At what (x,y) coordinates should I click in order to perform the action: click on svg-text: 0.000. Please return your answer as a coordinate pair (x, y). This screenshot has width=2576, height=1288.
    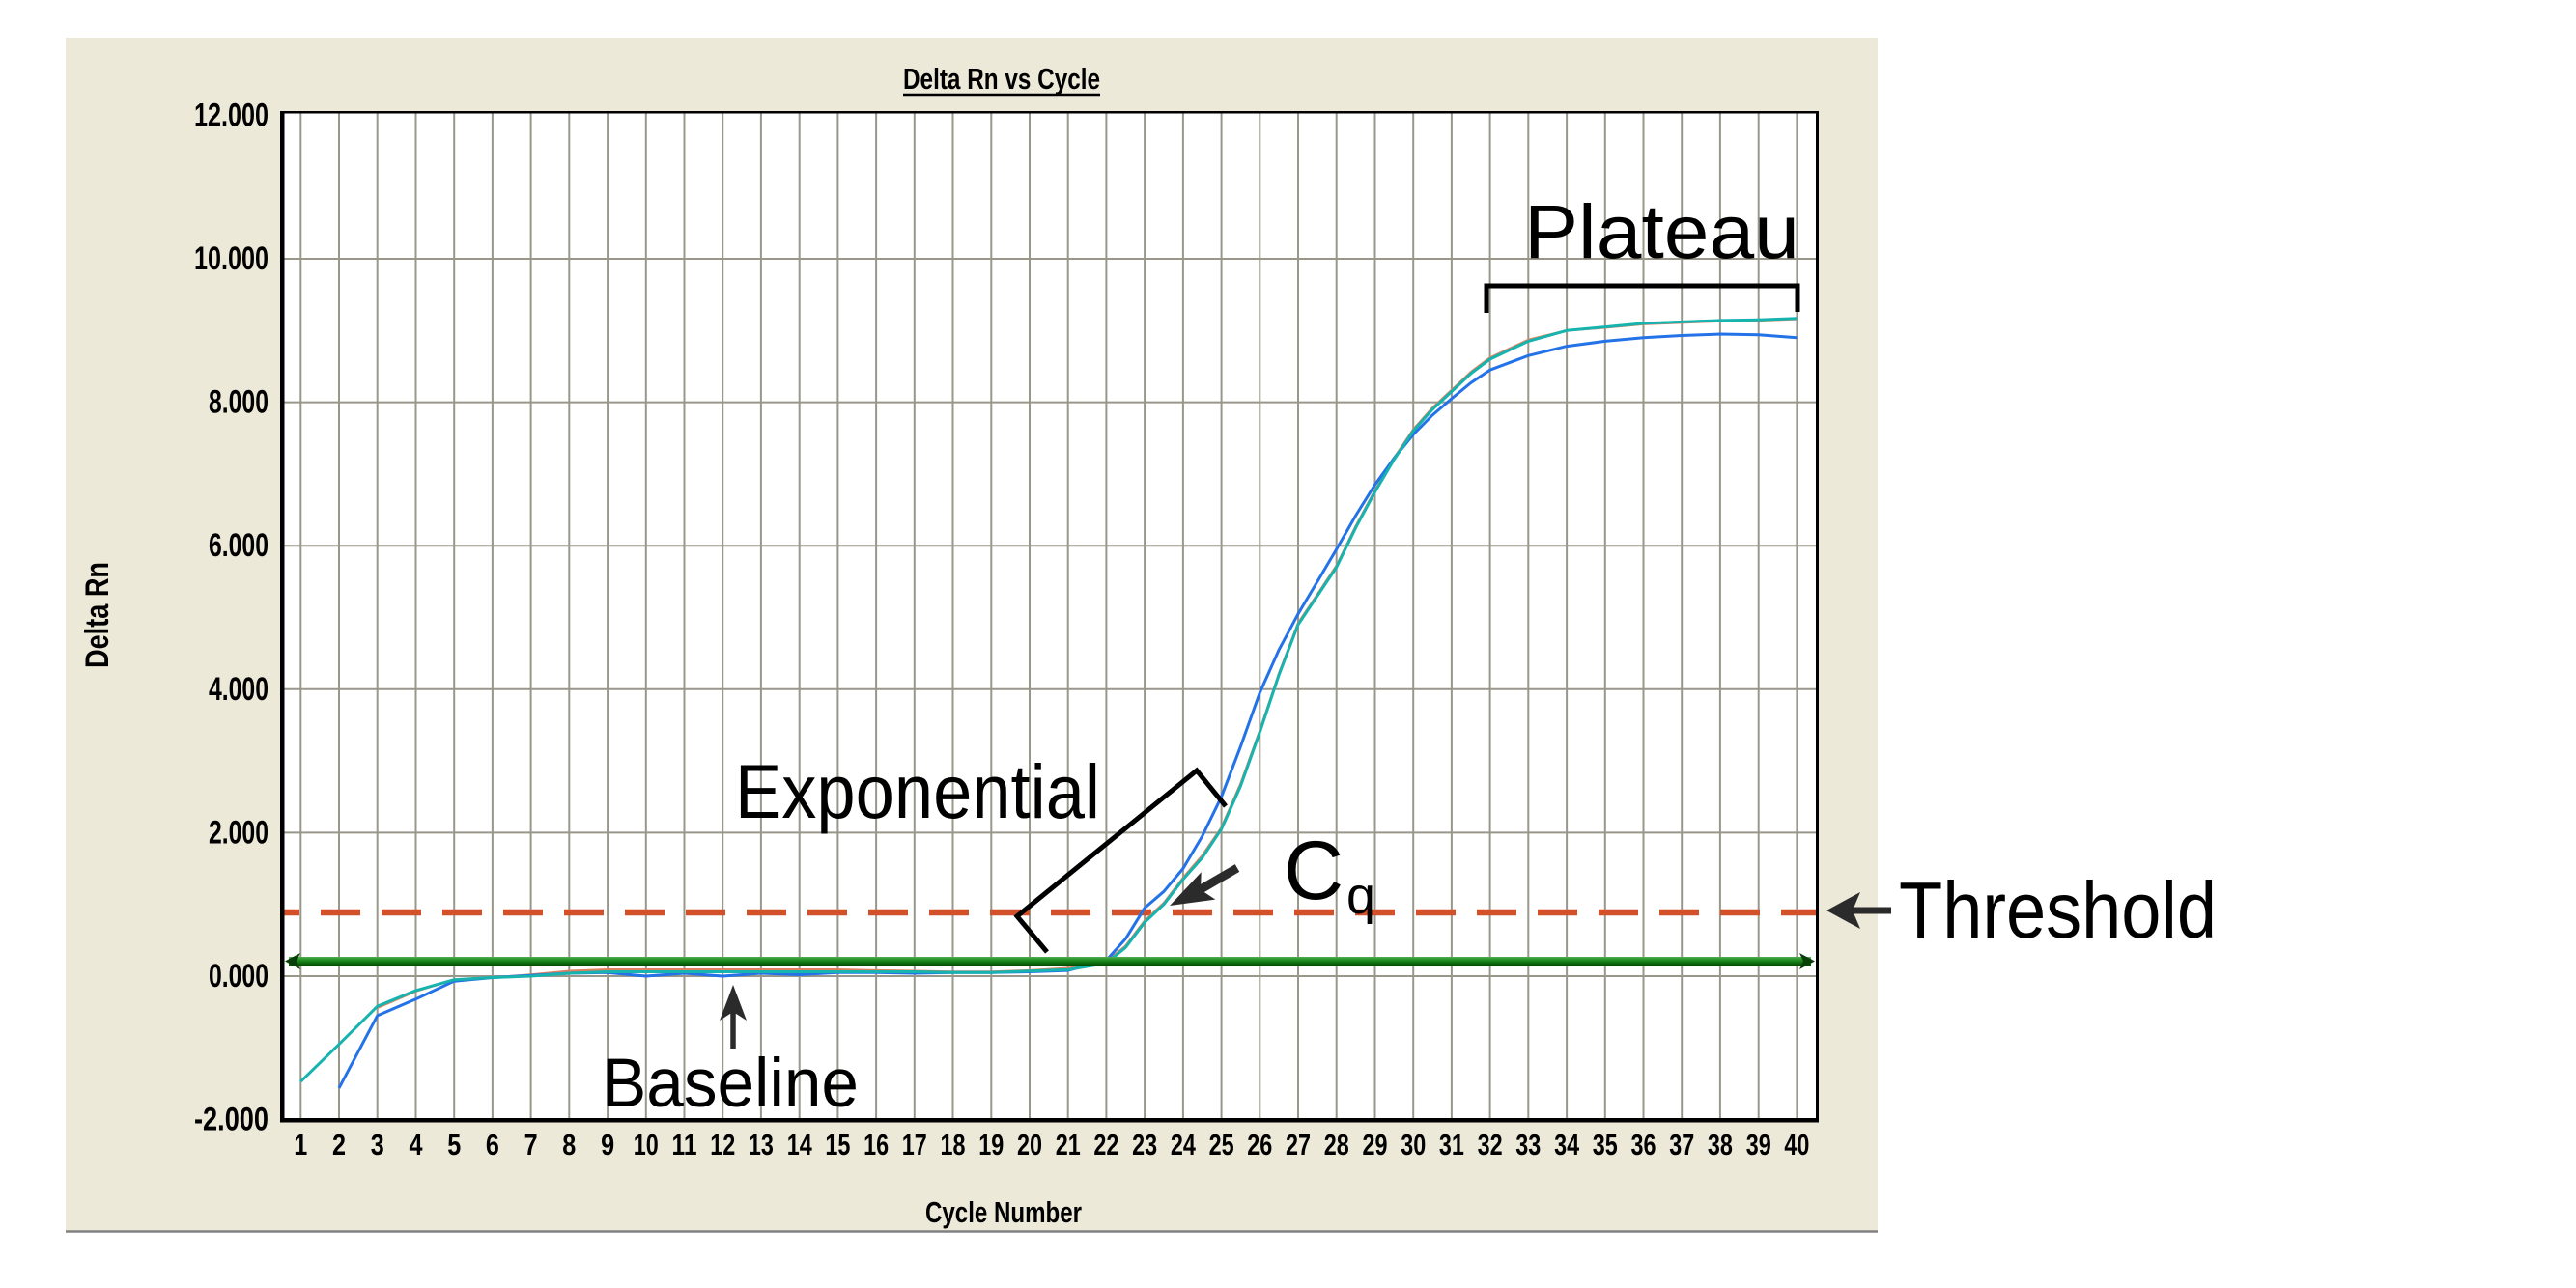
    Looking at the image, I should click on (239, 976).